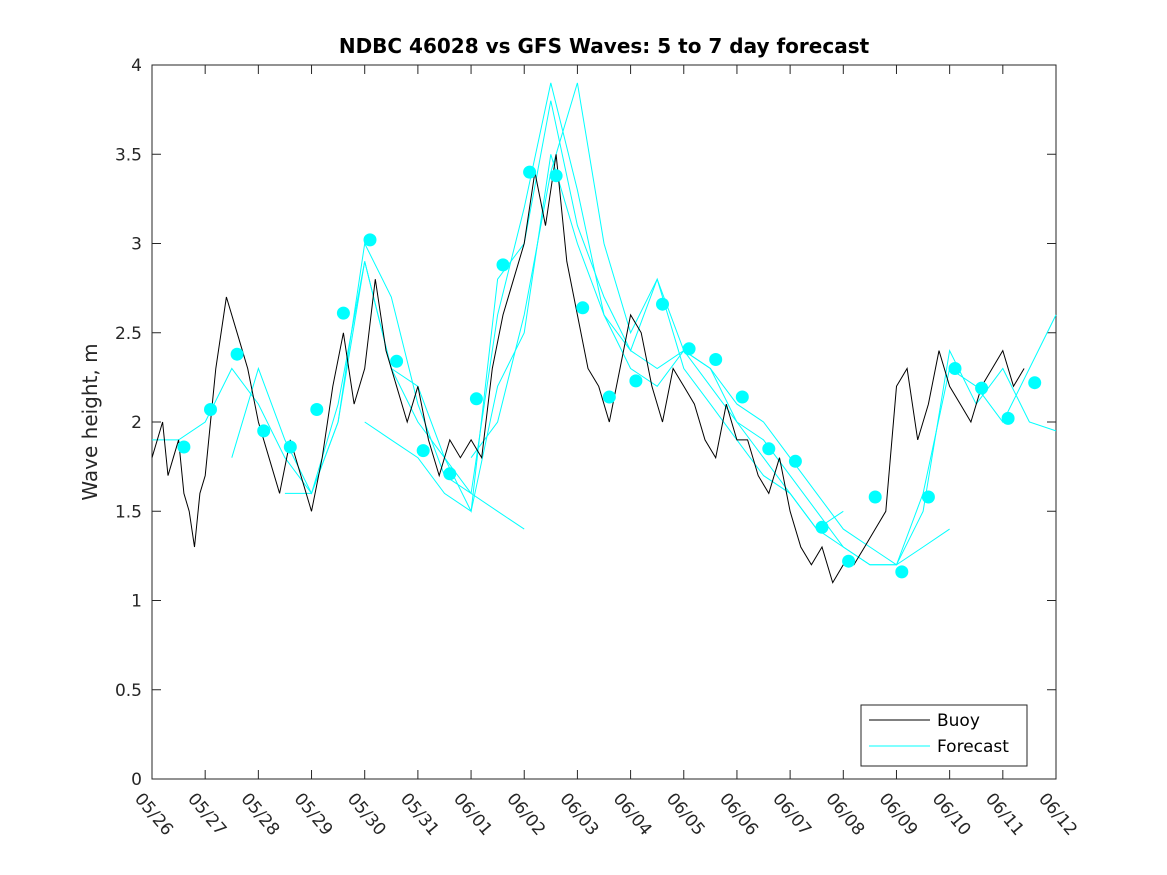 Image resolution: width=1167 pixels, height=875 pixels. I want to click on y-tick-label: 0.5, so click(128, 691).